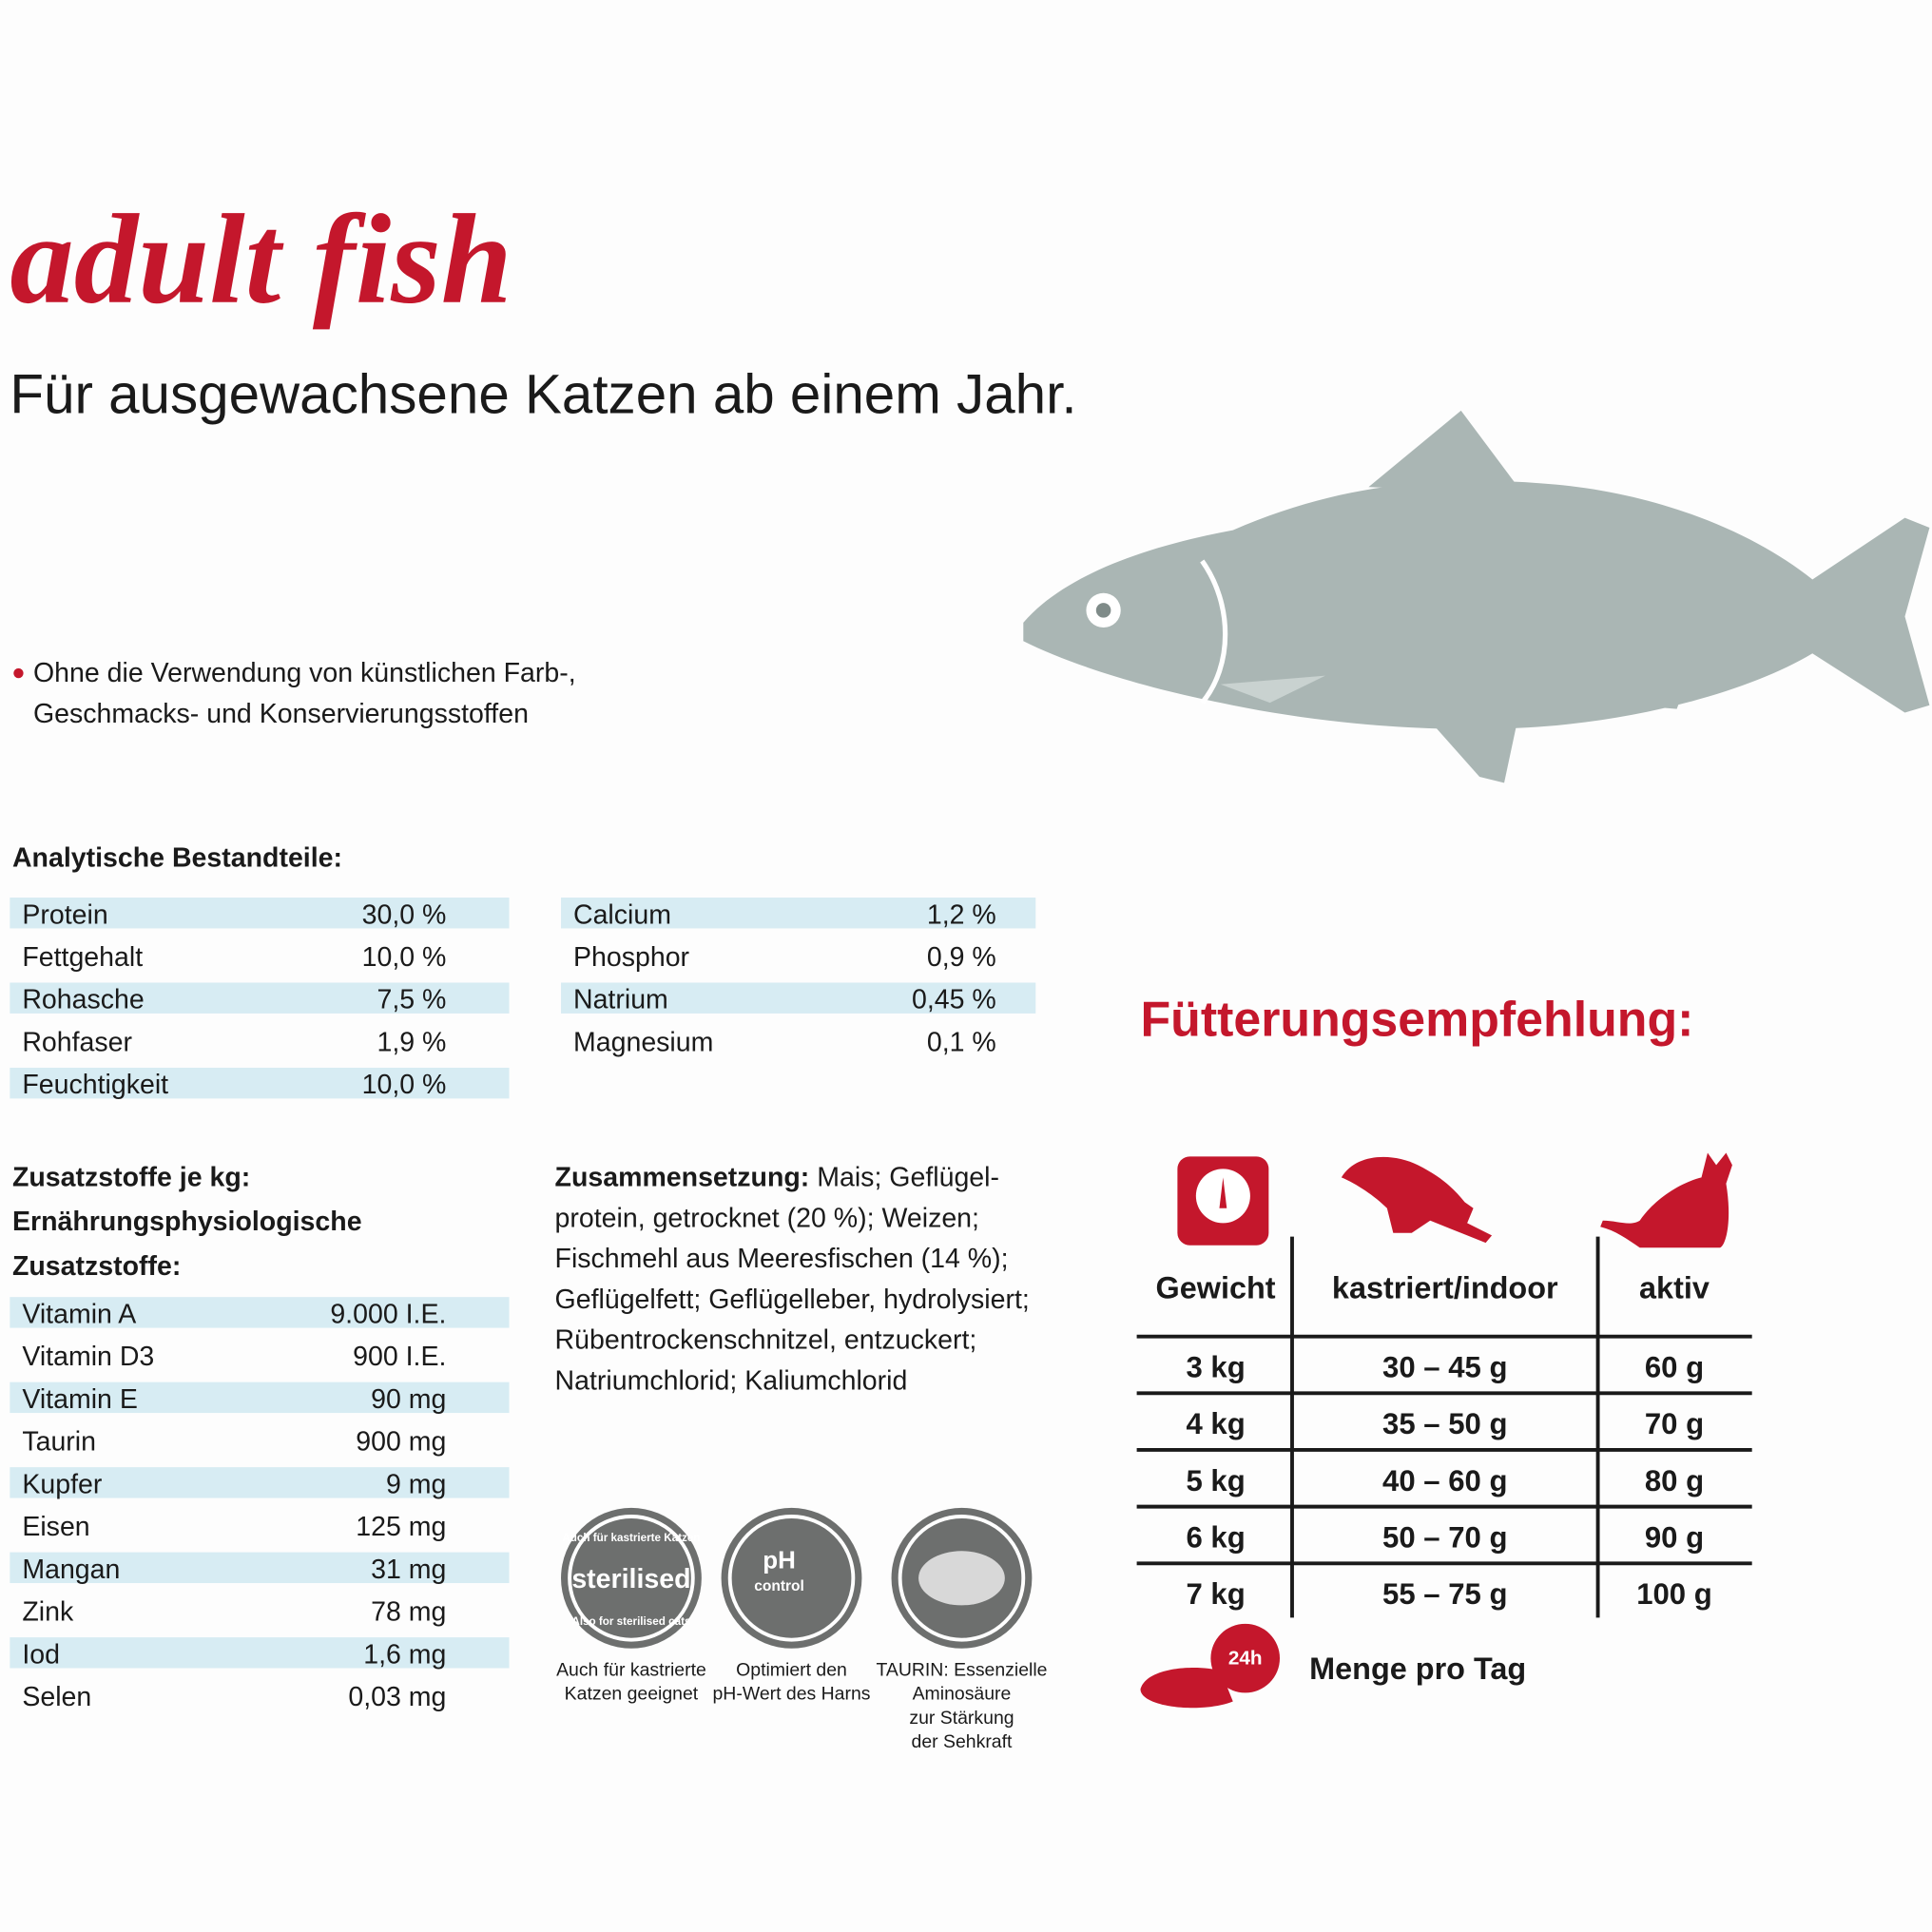  What do you see at coordinates (962, 1694) in the screenshot?
I see `badge-caption: Aminosäure` at bounding box center [962, 1694].